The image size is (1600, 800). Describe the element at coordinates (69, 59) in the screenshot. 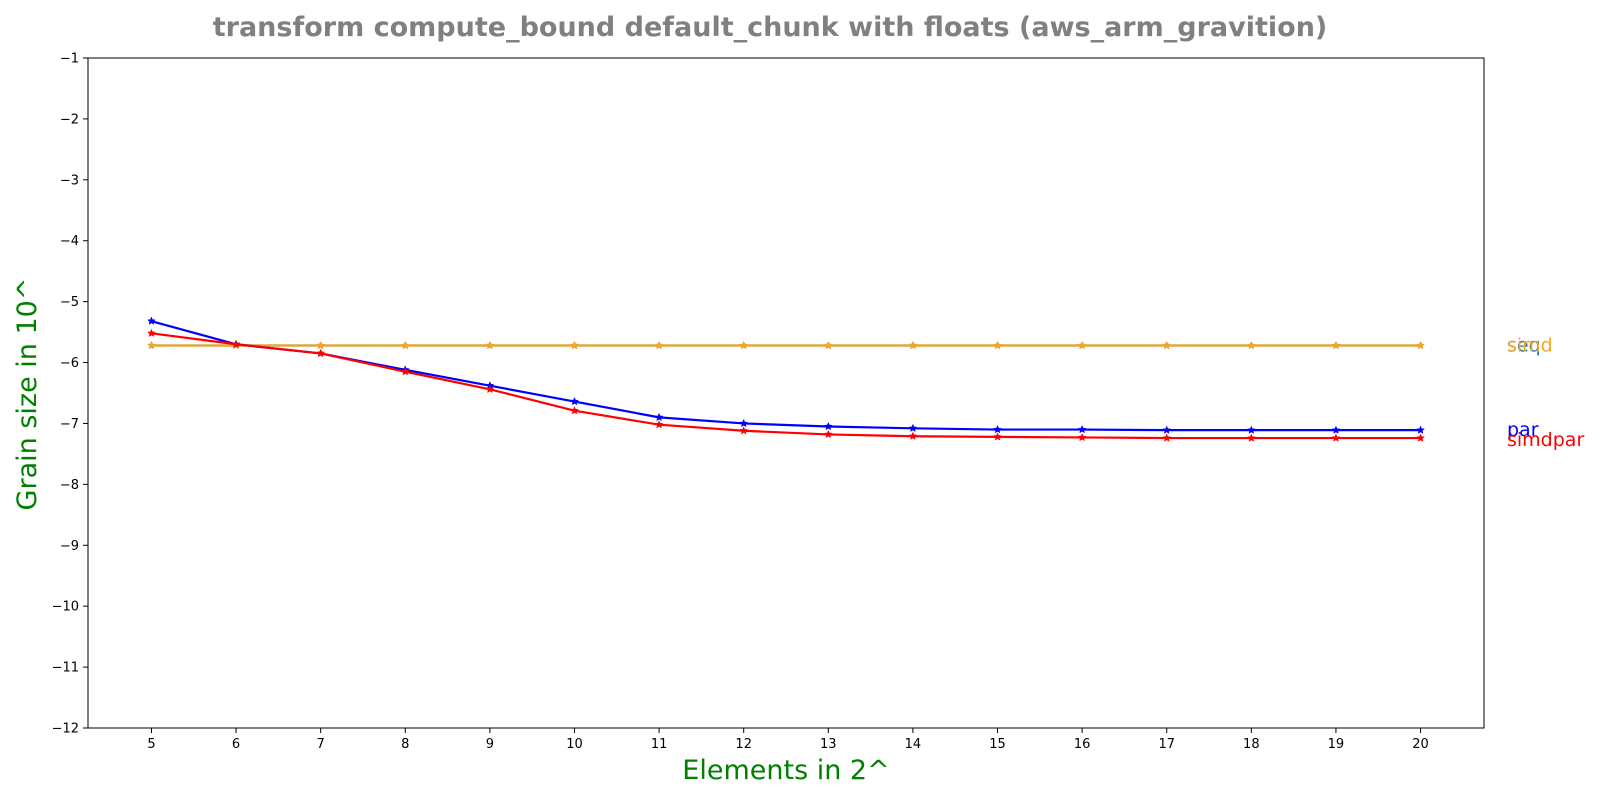

I see `y-tick-label: −1` at that location.